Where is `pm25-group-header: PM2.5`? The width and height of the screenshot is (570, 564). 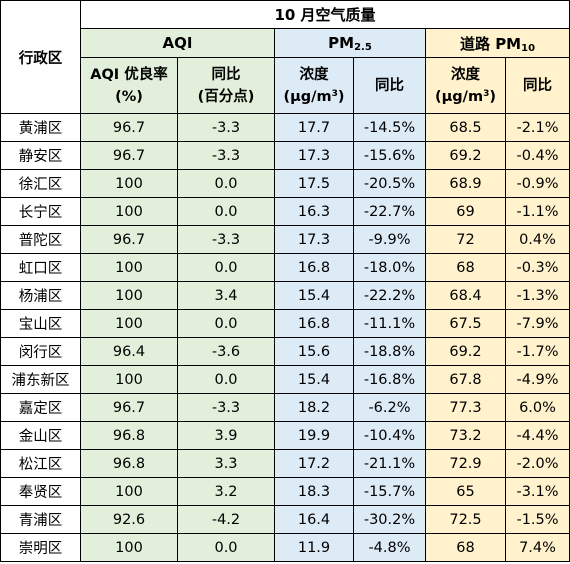
pm25-group-header: PM2.5 is located at coordinates (350, 43).